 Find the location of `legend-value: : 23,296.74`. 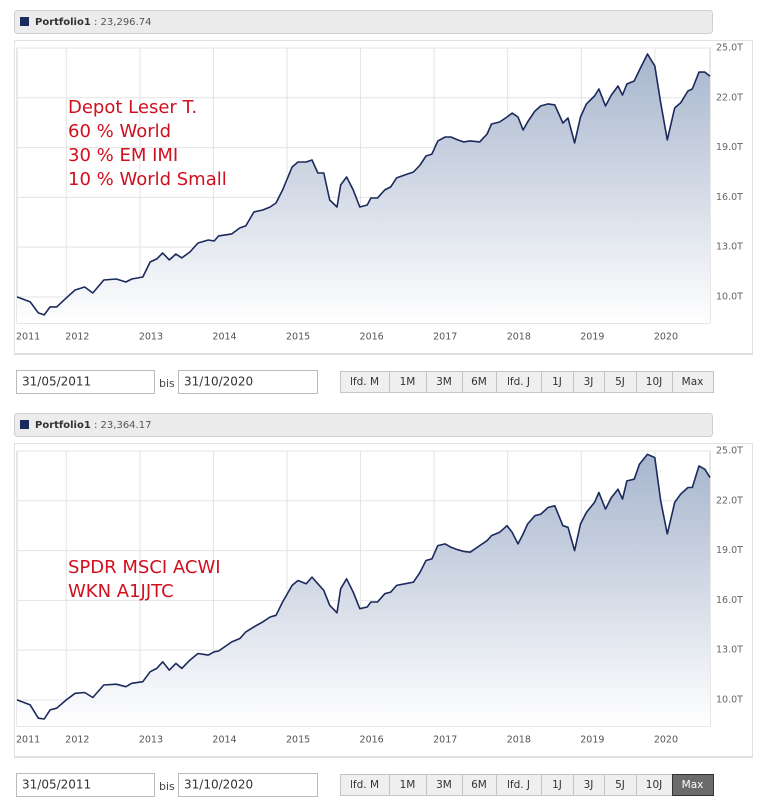

legend-value: : 23,296.74 is located at coordinates (122, 22).